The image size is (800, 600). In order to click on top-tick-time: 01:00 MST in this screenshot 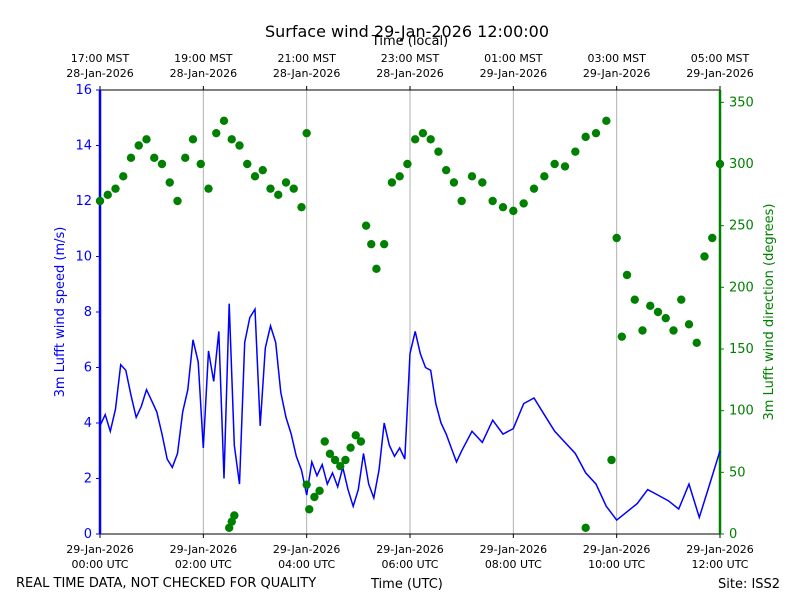, I will do `click(513, 58)`.